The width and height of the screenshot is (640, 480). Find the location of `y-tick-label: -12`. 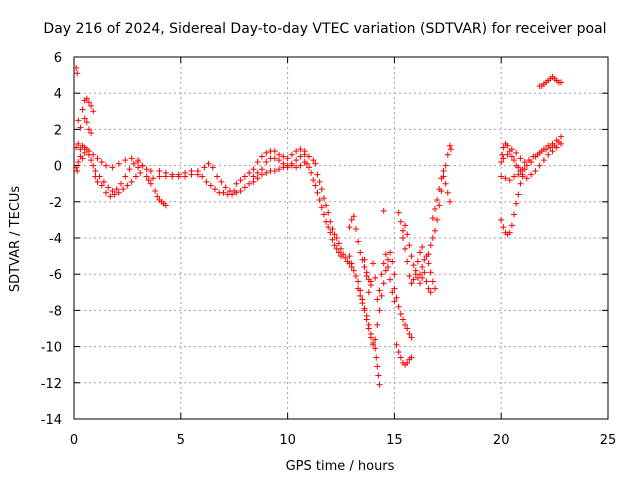

y-tick-label: -12 is located at coordinates (51, 384).